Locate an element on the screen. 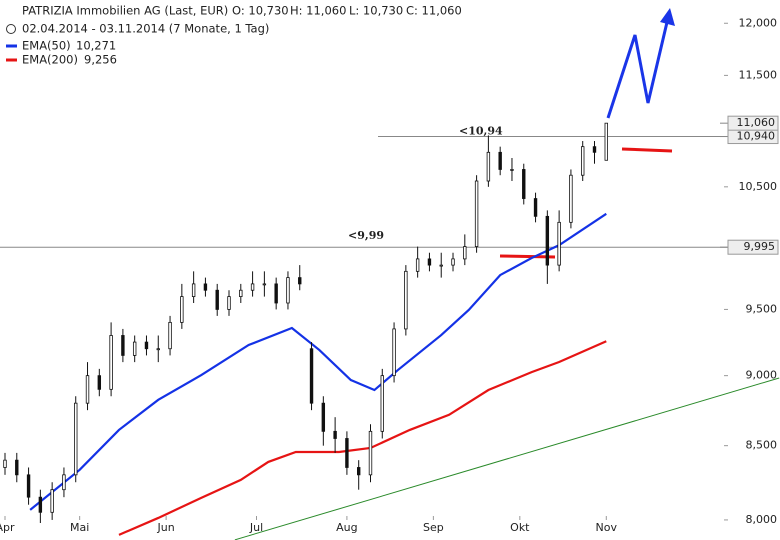  x-tick-label: Apr is located at coordinates (7, 527).